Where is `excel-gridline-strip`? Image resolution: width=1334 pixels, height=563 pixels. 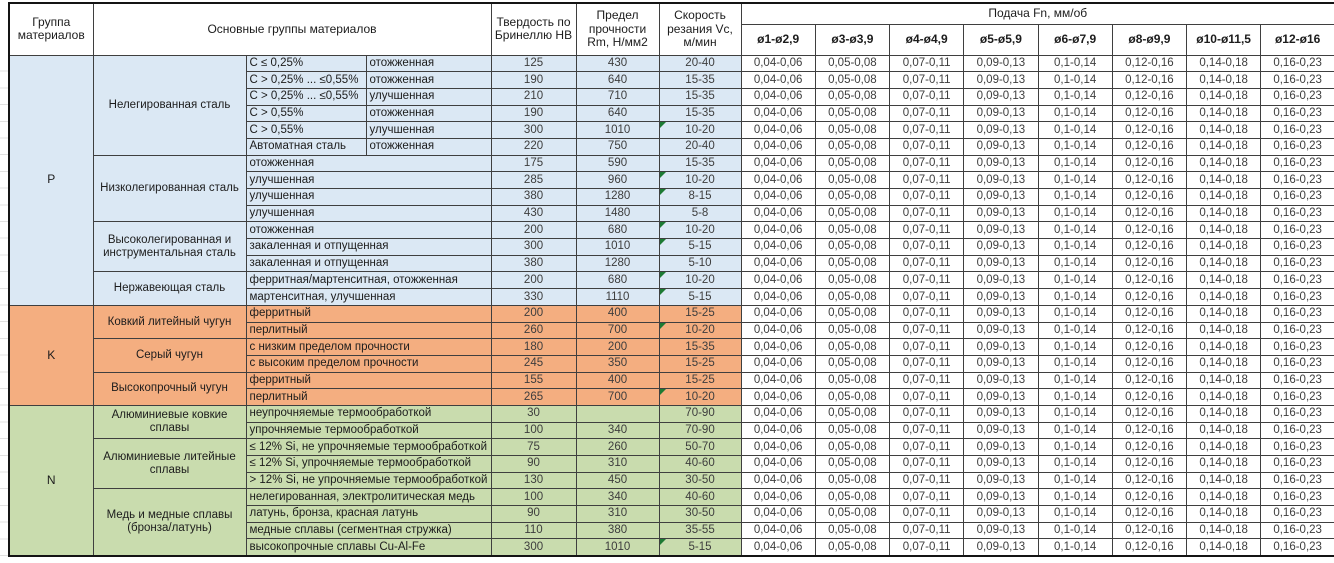 excel-gridline-strip is located at coordinates (4, 306).